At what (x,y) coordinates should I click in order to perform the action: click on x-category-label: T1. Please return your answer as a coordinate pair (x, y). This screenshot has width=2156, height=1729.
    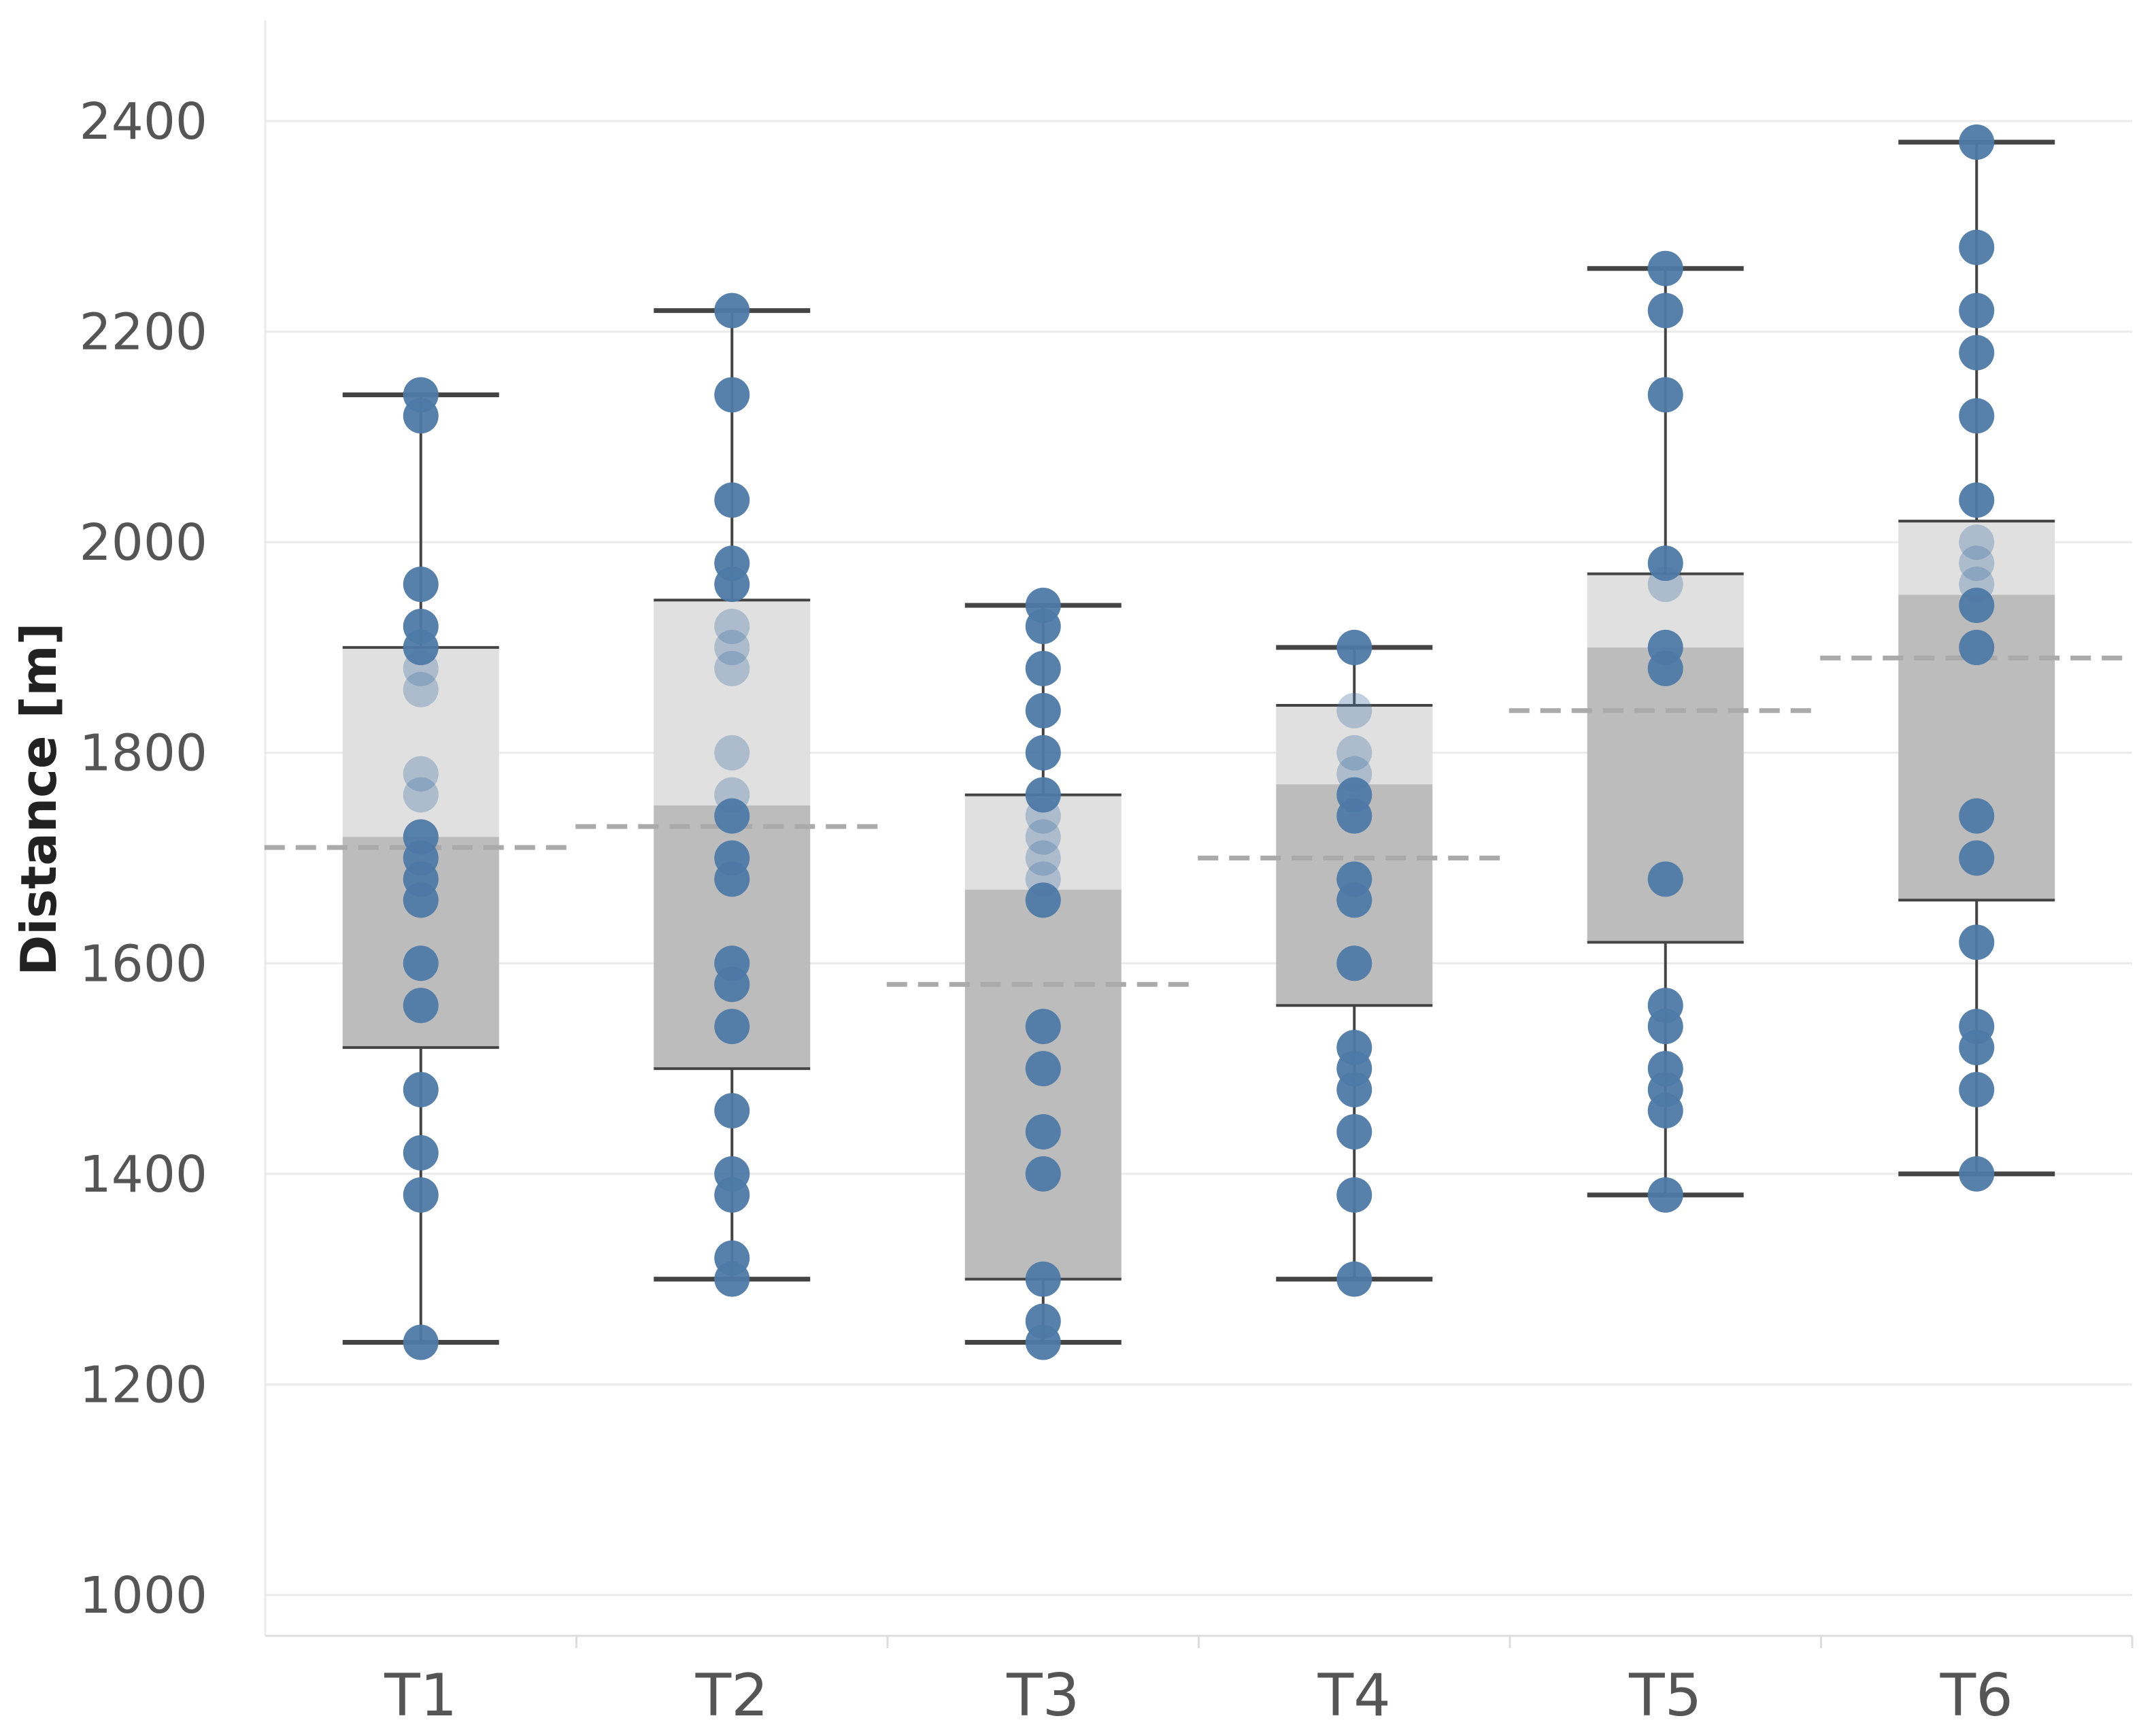
    Looking at the image, I should click on (420, 1695).